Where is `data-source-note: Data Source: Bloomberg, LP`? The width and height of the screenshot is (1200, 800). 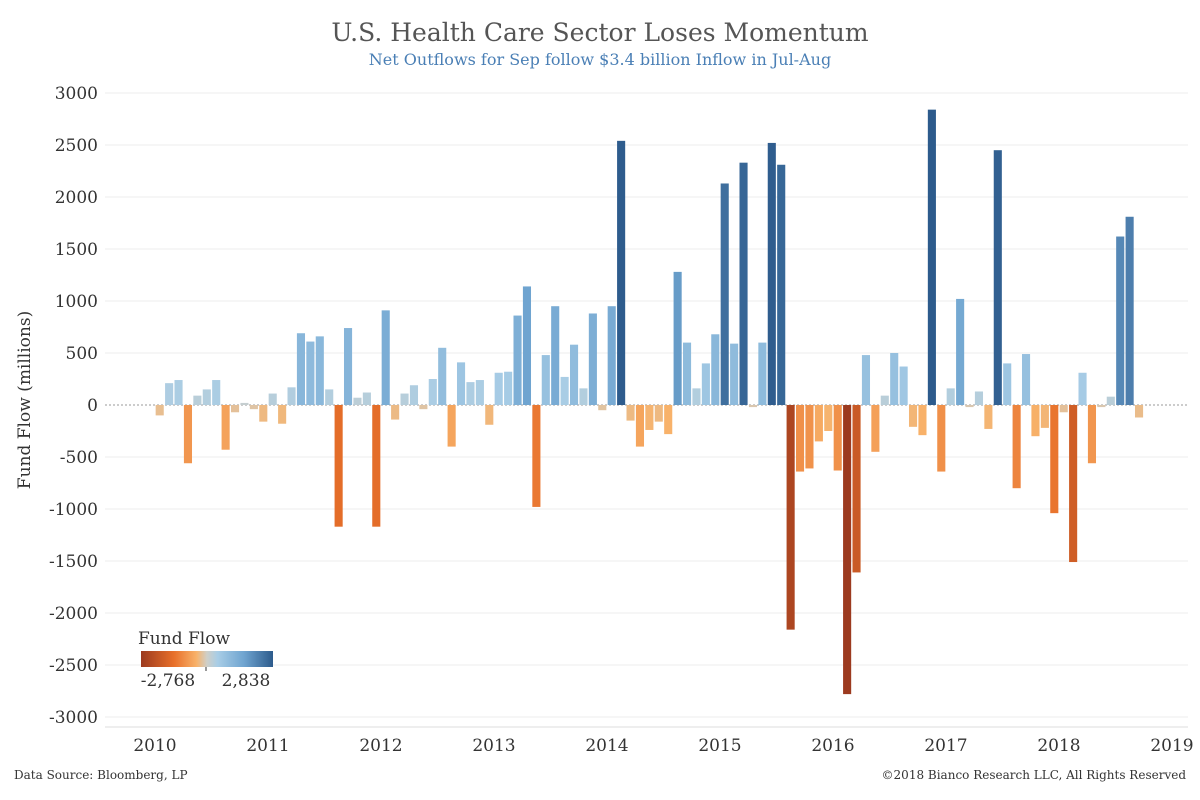
data-source-note: Data Source: Bloomberg, LP is located at coordinates (101, 775).